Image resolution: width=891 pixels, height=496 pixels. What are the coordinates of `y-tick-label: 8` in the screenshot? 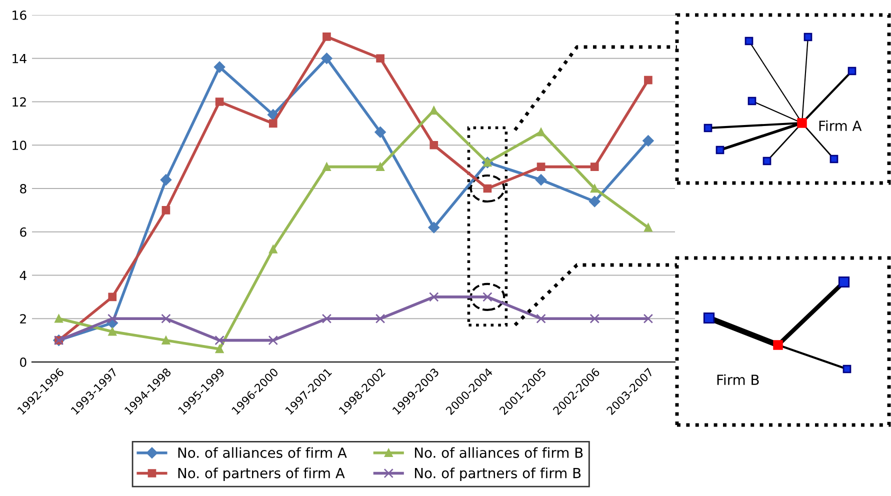 It's located at (23, 189).